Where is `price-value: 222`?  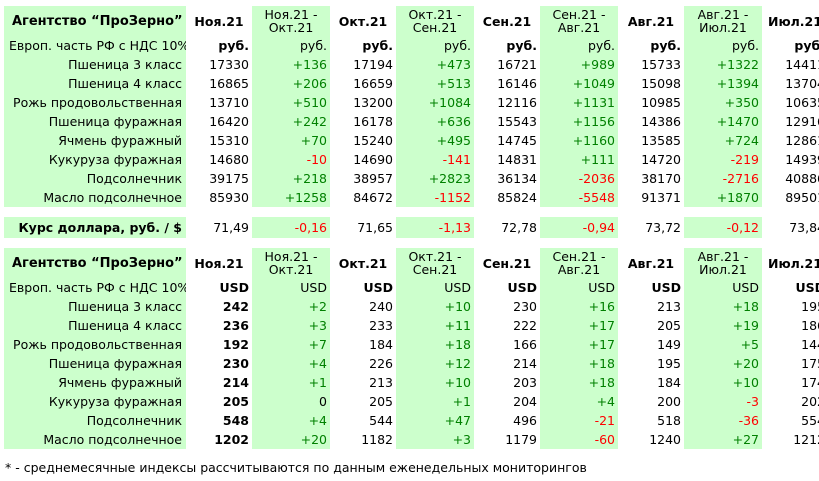
price-value: 222 is located at coordinates (525, 325).